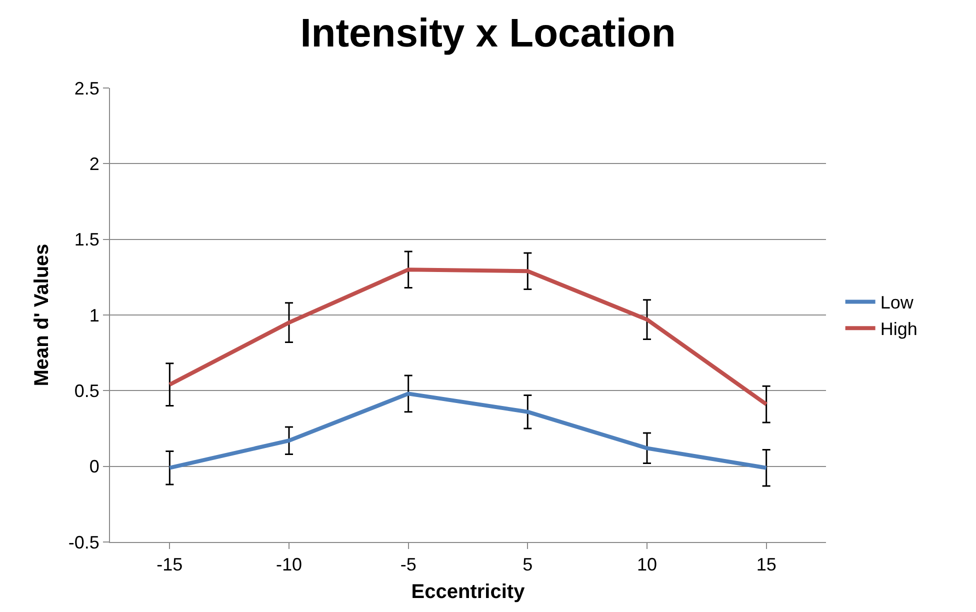  Describe the element at coordinates (87, 88) in the screenshot. I see `y-tick-label: 2.5` at that location.